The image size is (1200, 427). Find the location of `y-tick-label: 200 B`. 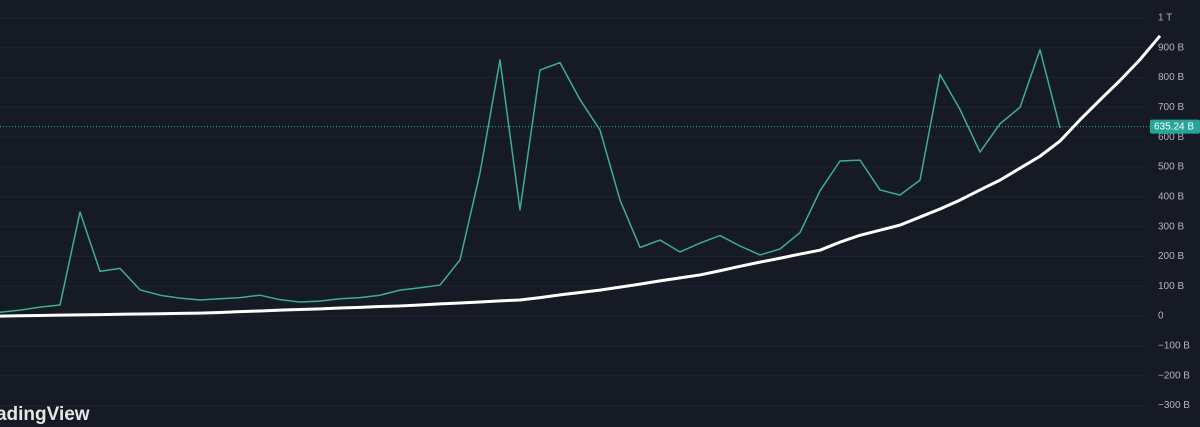

y-tick-label: 200 B is located at coordinates (1171, 256).